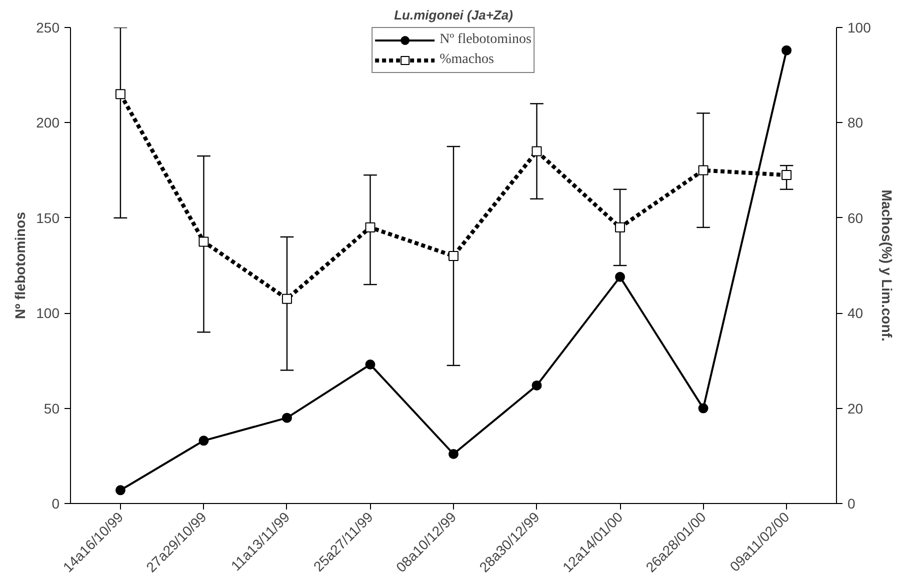 The height and width of the screenshot is (583, 916). I want to click on legend-label: %machos, so click(467, 60).